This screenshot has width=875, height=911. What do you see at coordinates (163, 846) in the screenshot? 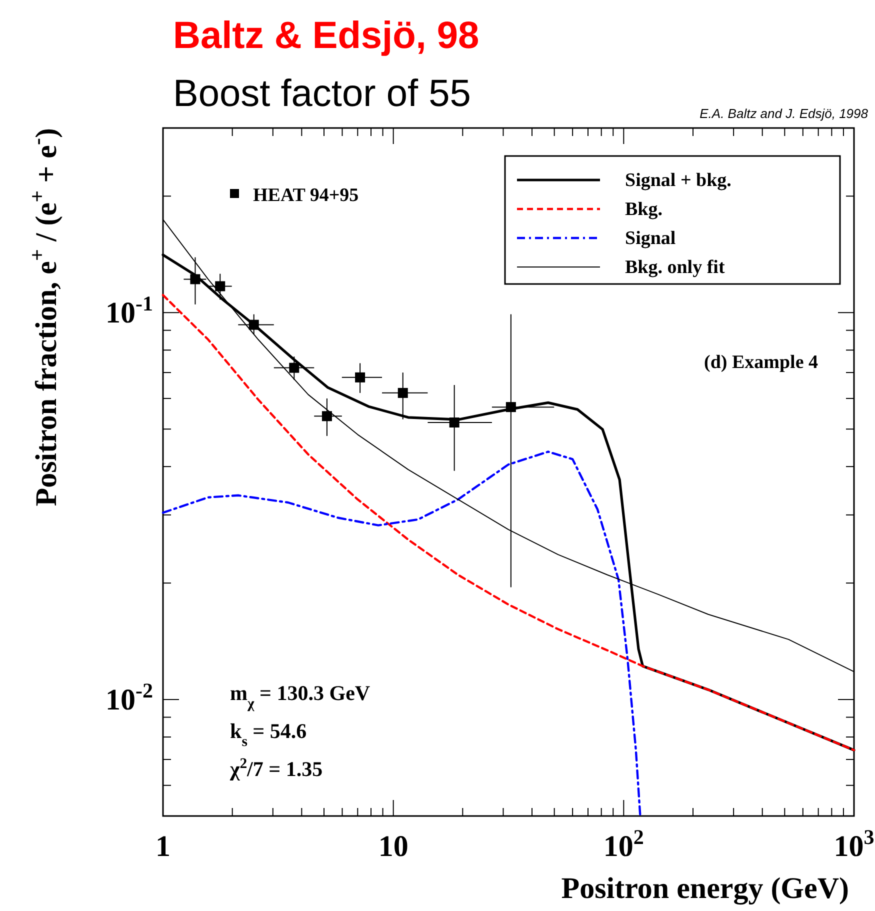
I see `x-tick-label: 1` at bounding box center [163, 846].